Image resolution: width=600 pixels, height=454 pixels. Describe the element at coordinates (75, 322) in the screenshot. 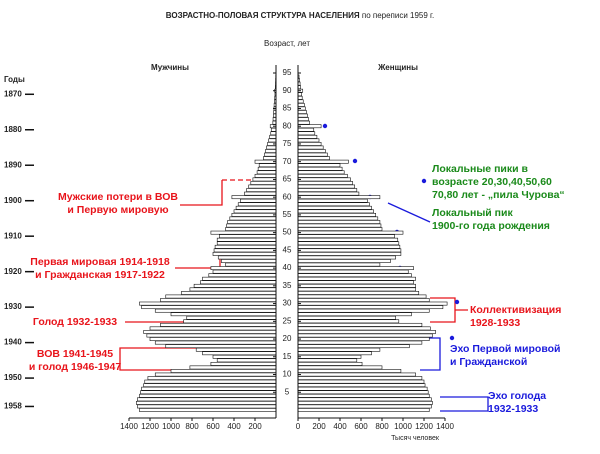

I see `annotation: Голод 1932-1933` at that location.